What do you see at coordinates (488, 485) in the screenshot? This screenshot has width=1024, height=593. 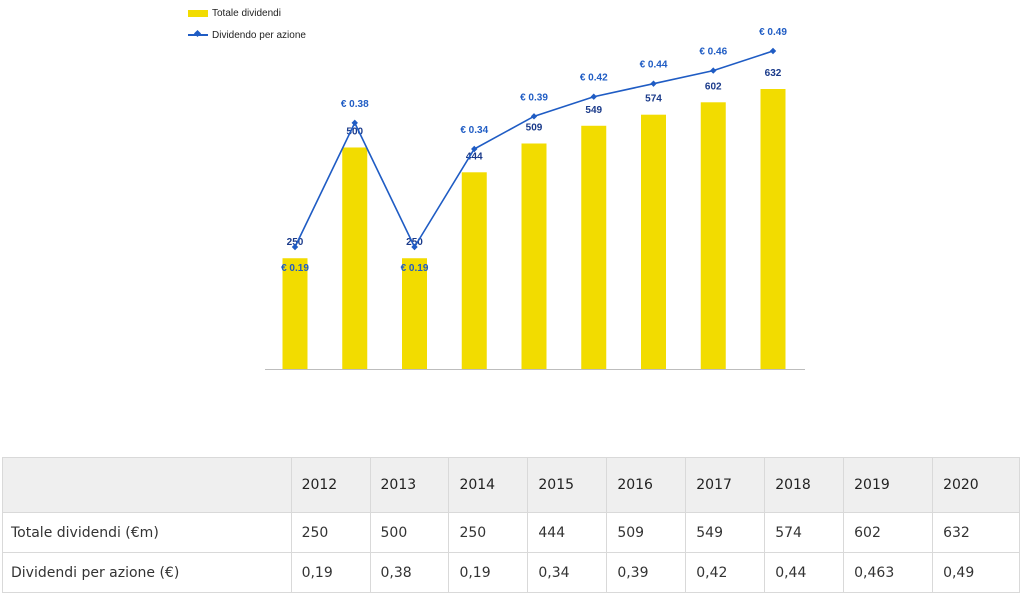 I see `table-header-cell: 2014` at bounding box center [488, 485].